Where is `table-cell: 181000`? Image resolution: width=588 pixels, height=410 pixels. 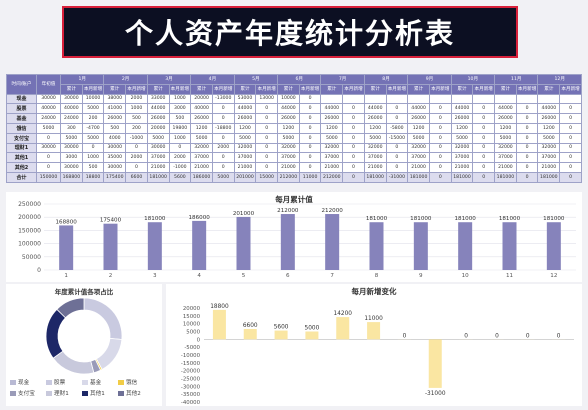
table-cell: 181000 is located at coordinates (549, 177).